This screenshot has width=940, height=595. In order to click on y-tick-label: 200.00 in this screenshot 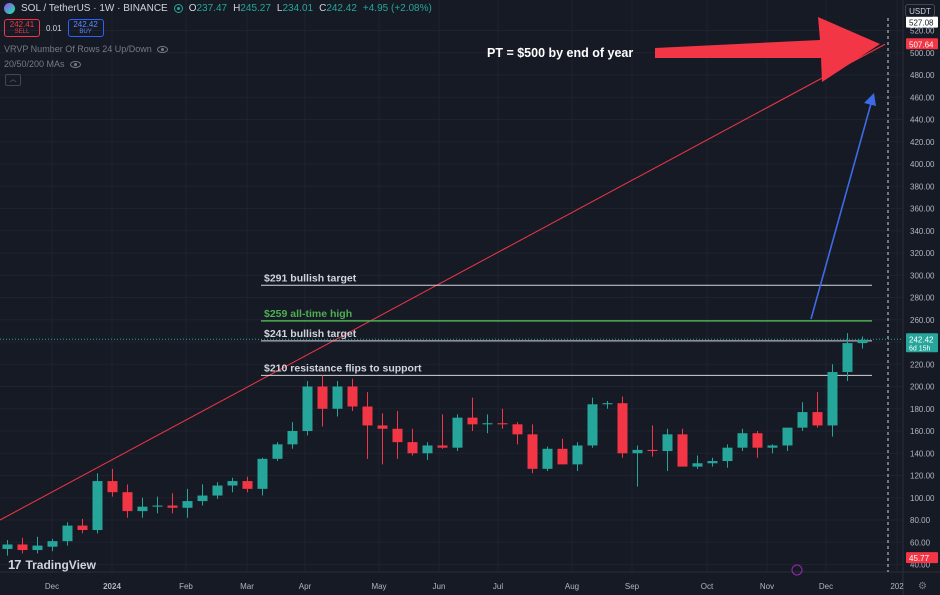, I will do `click(922, 387)`.